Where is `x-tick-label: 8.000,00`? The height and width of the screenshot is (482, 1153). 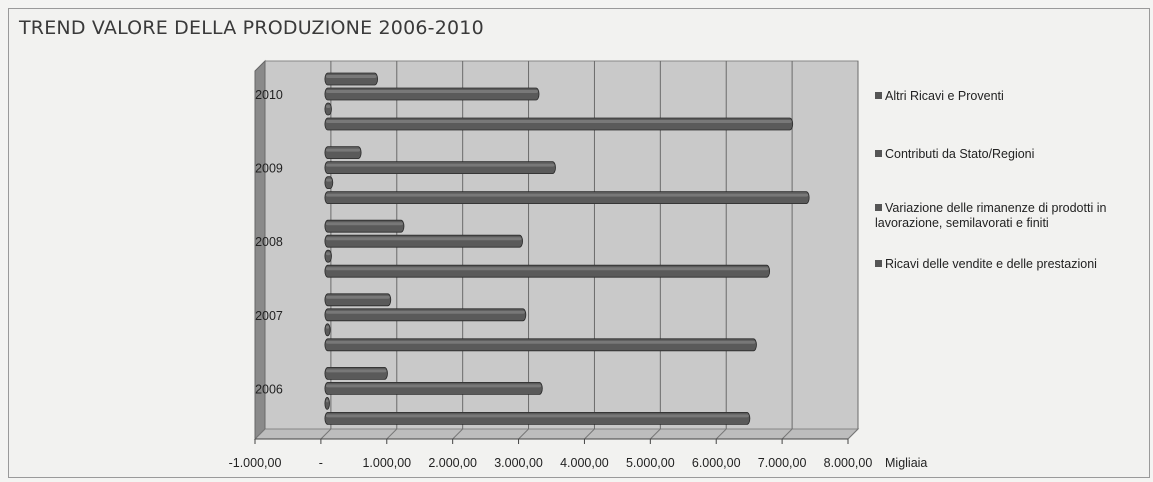 x-tick-label: 8.000,00 is located at coordinates (848, 463).